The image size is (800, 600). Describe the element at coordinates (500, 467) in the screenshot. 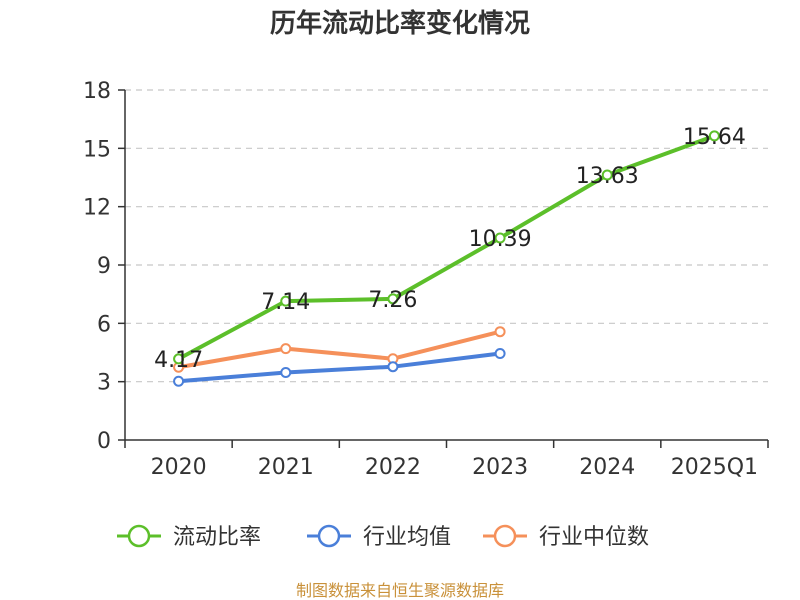

I see `x-tick-label: 2023` at that location.